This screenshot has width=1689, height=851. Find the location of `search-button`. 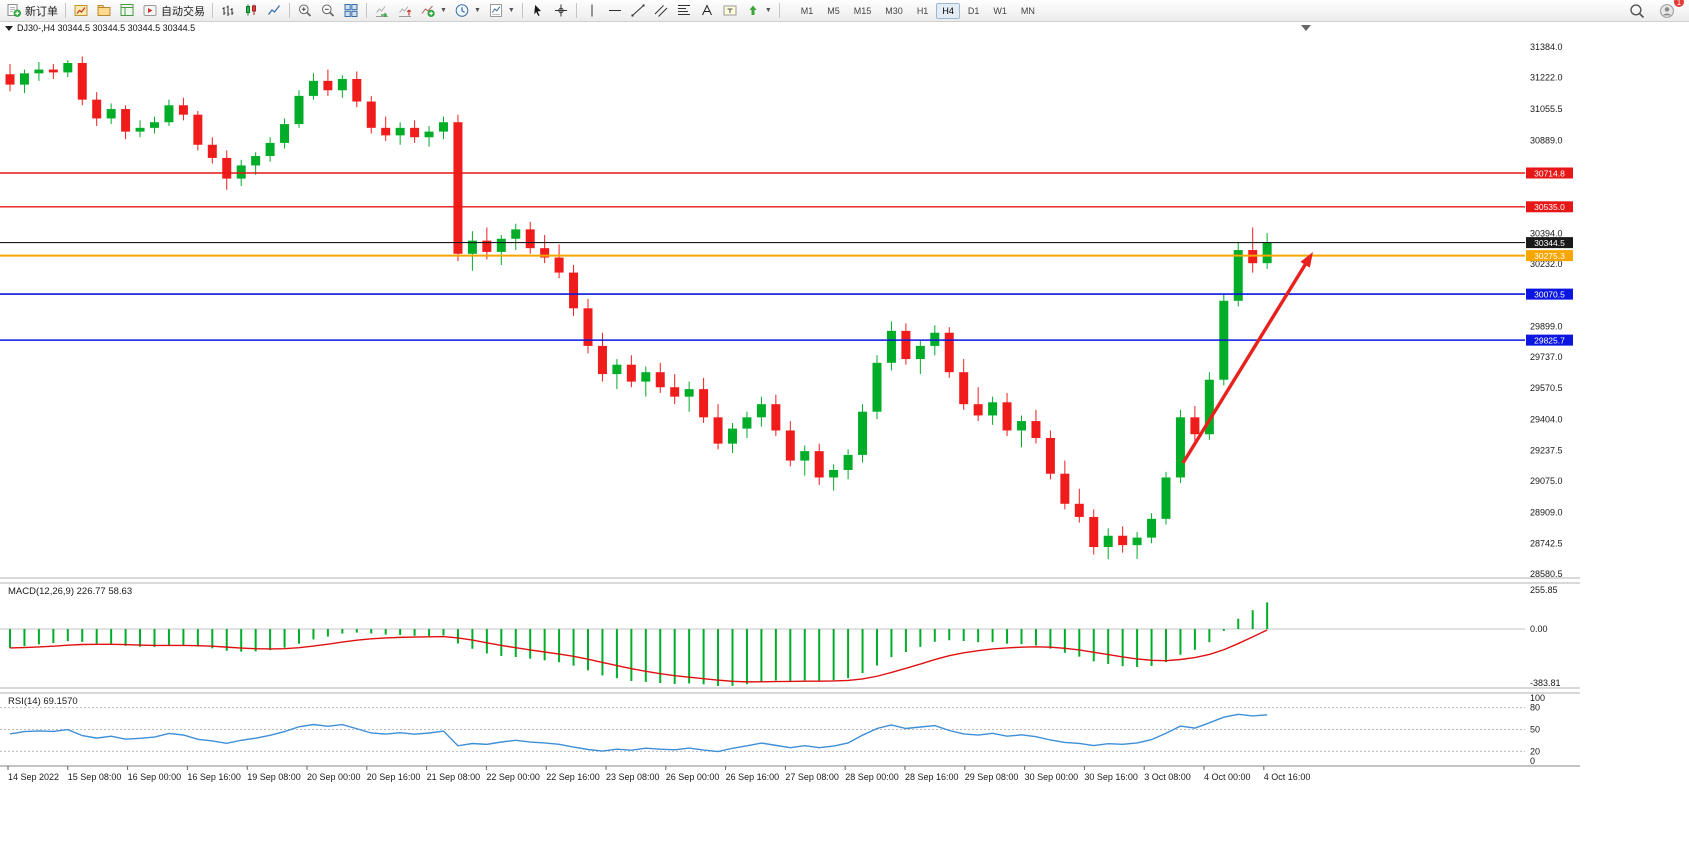

search-button is located at coordinates (1637, 10).